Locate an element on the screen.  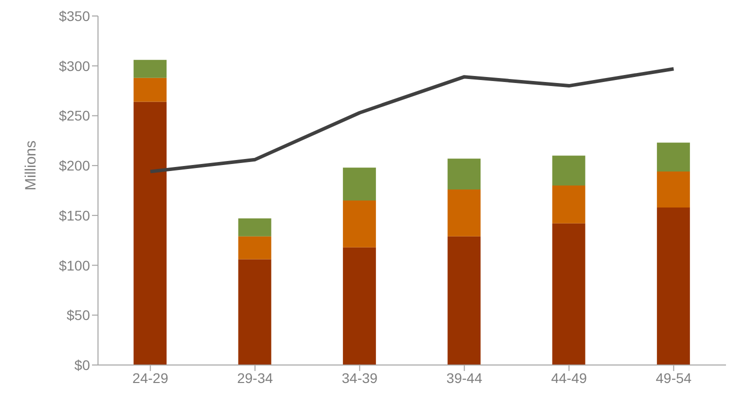
y-tick-label: $0 is located at coordinates (82, 364).